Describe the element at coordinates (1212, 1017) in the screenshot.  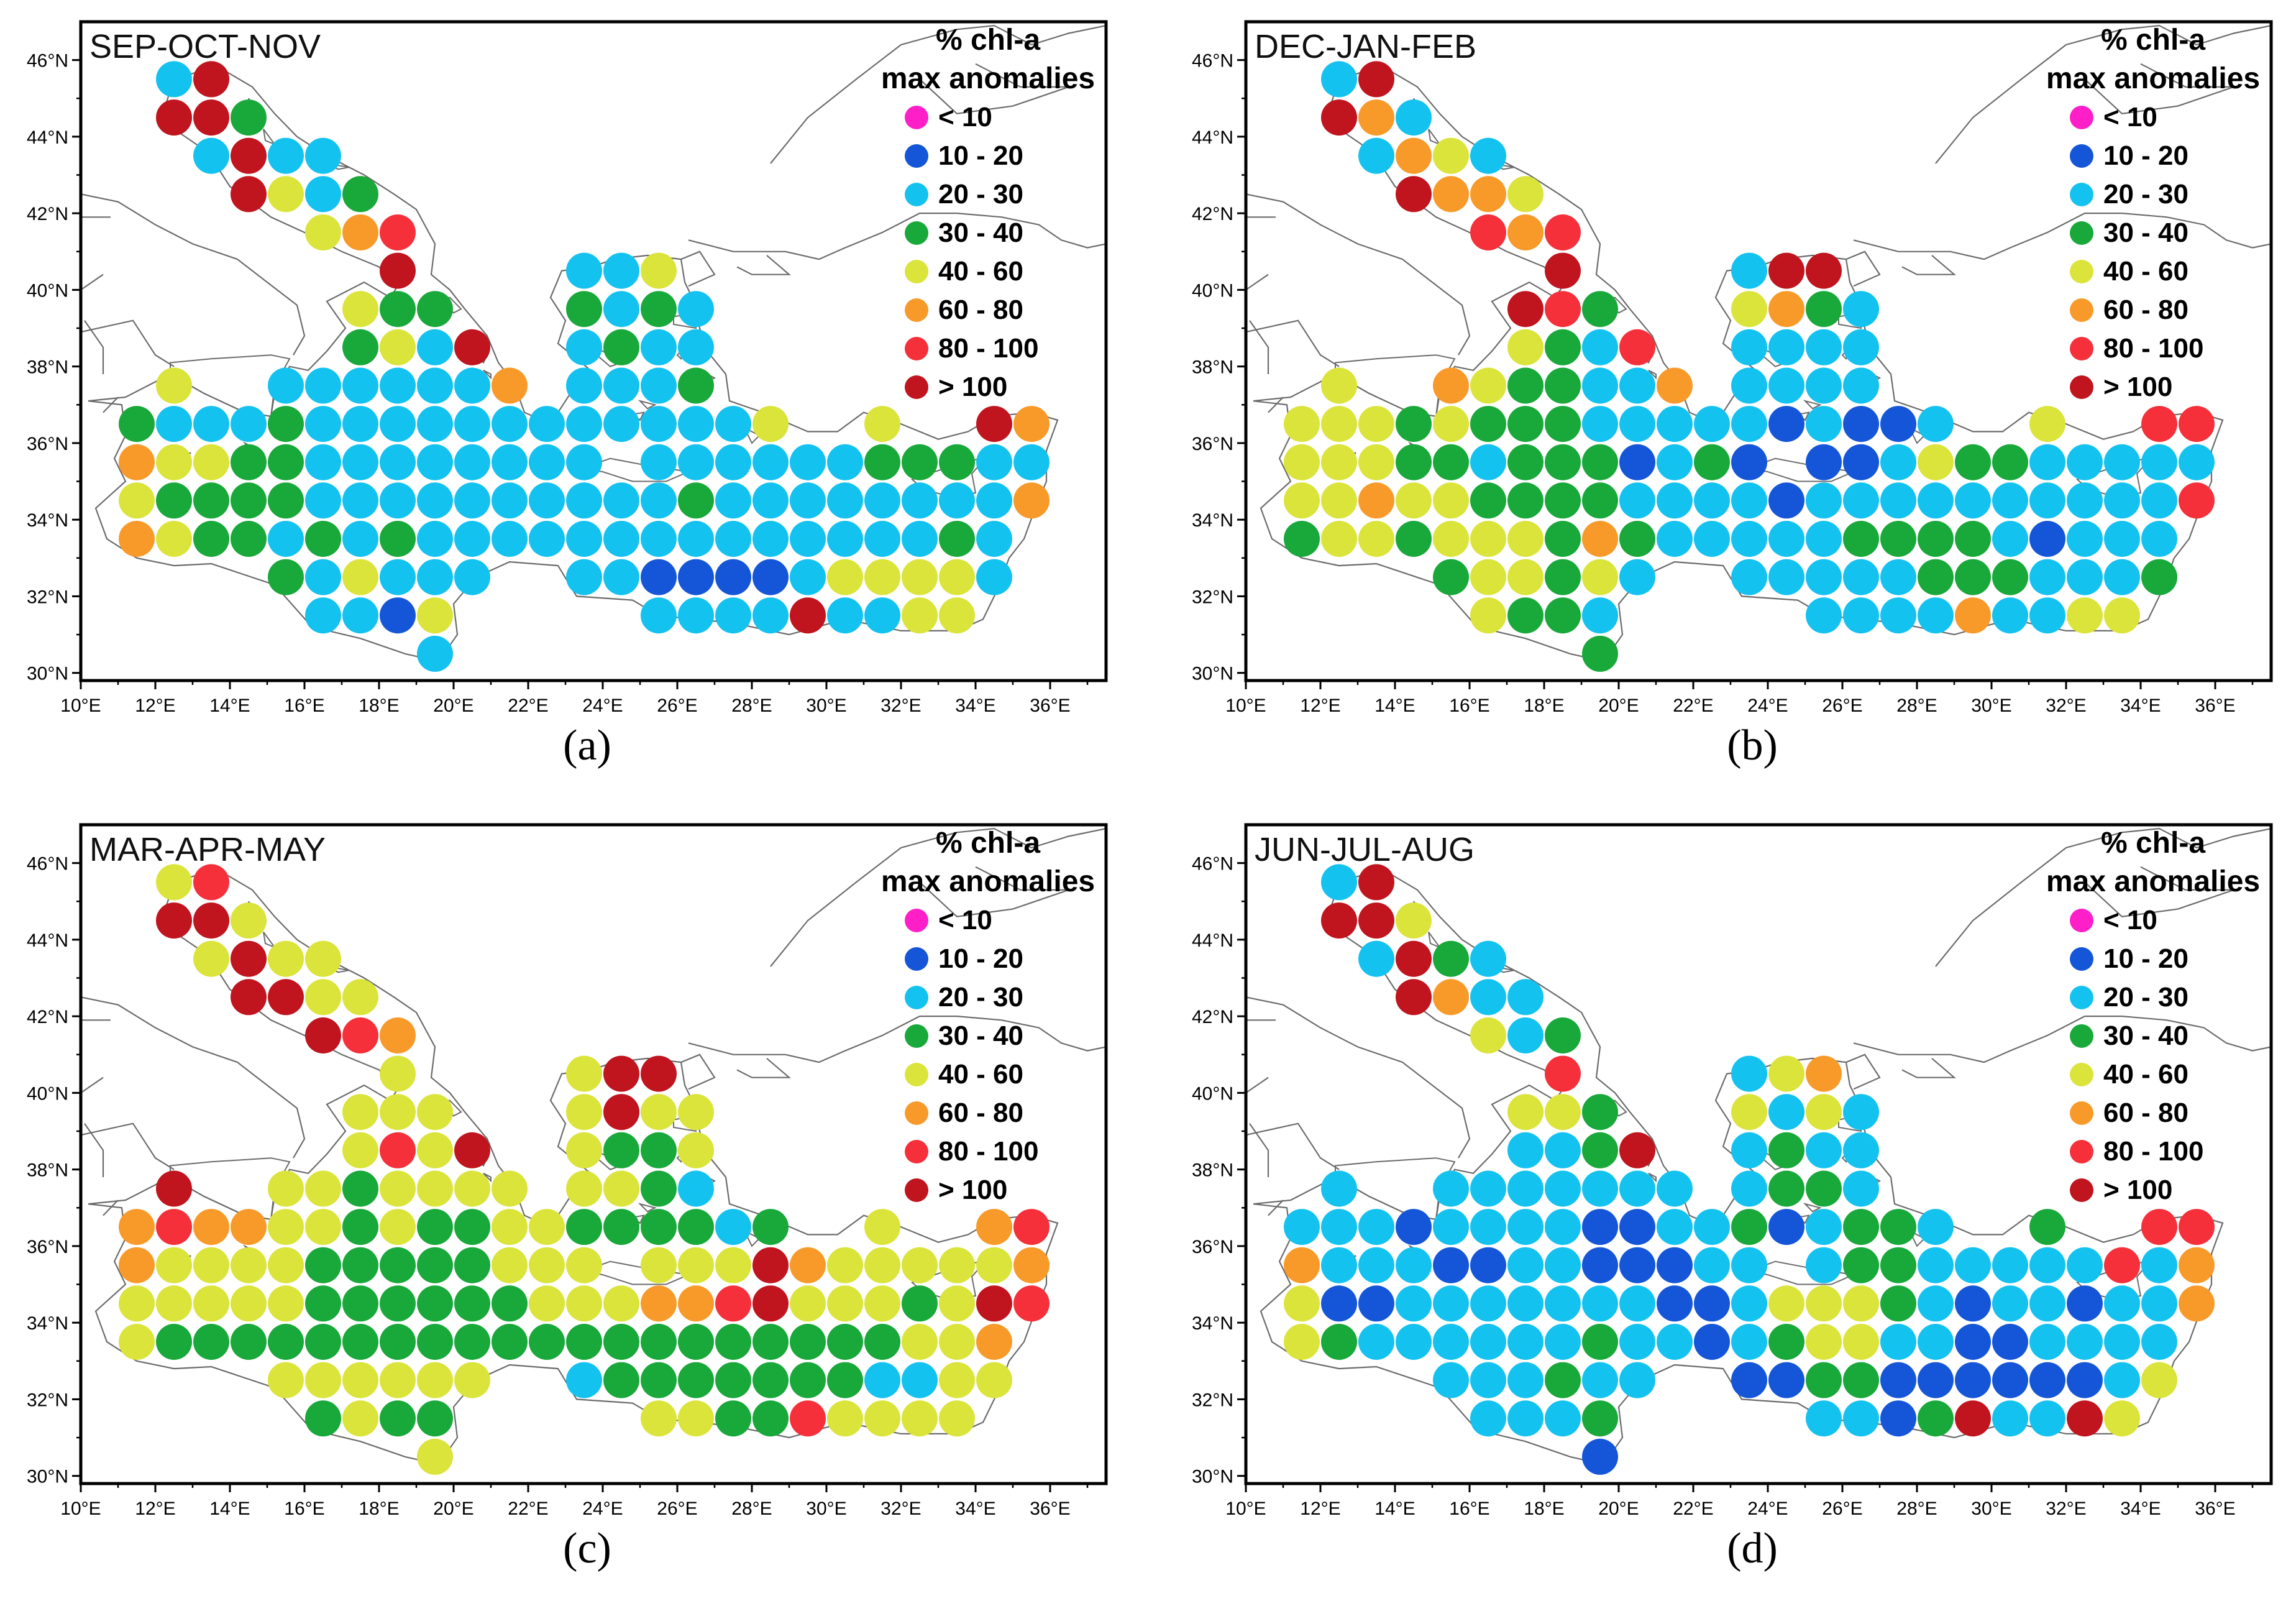
I see `lat-tick-label: 42°N` at that location.